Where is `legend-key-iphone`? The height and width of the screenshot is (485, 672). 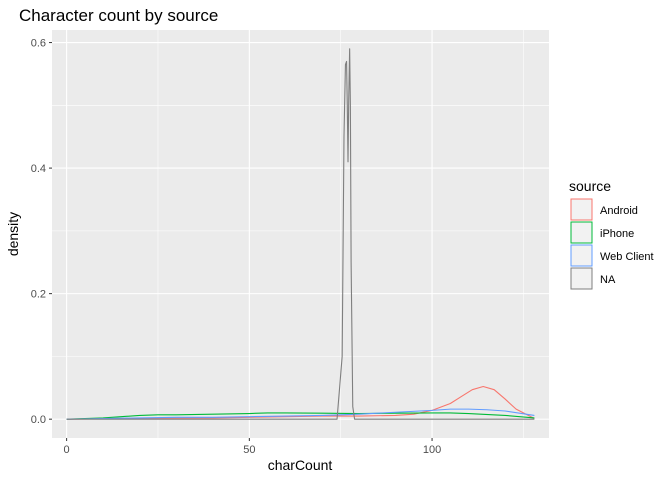 legend-key-iphone is located at coordinates (581, 232).